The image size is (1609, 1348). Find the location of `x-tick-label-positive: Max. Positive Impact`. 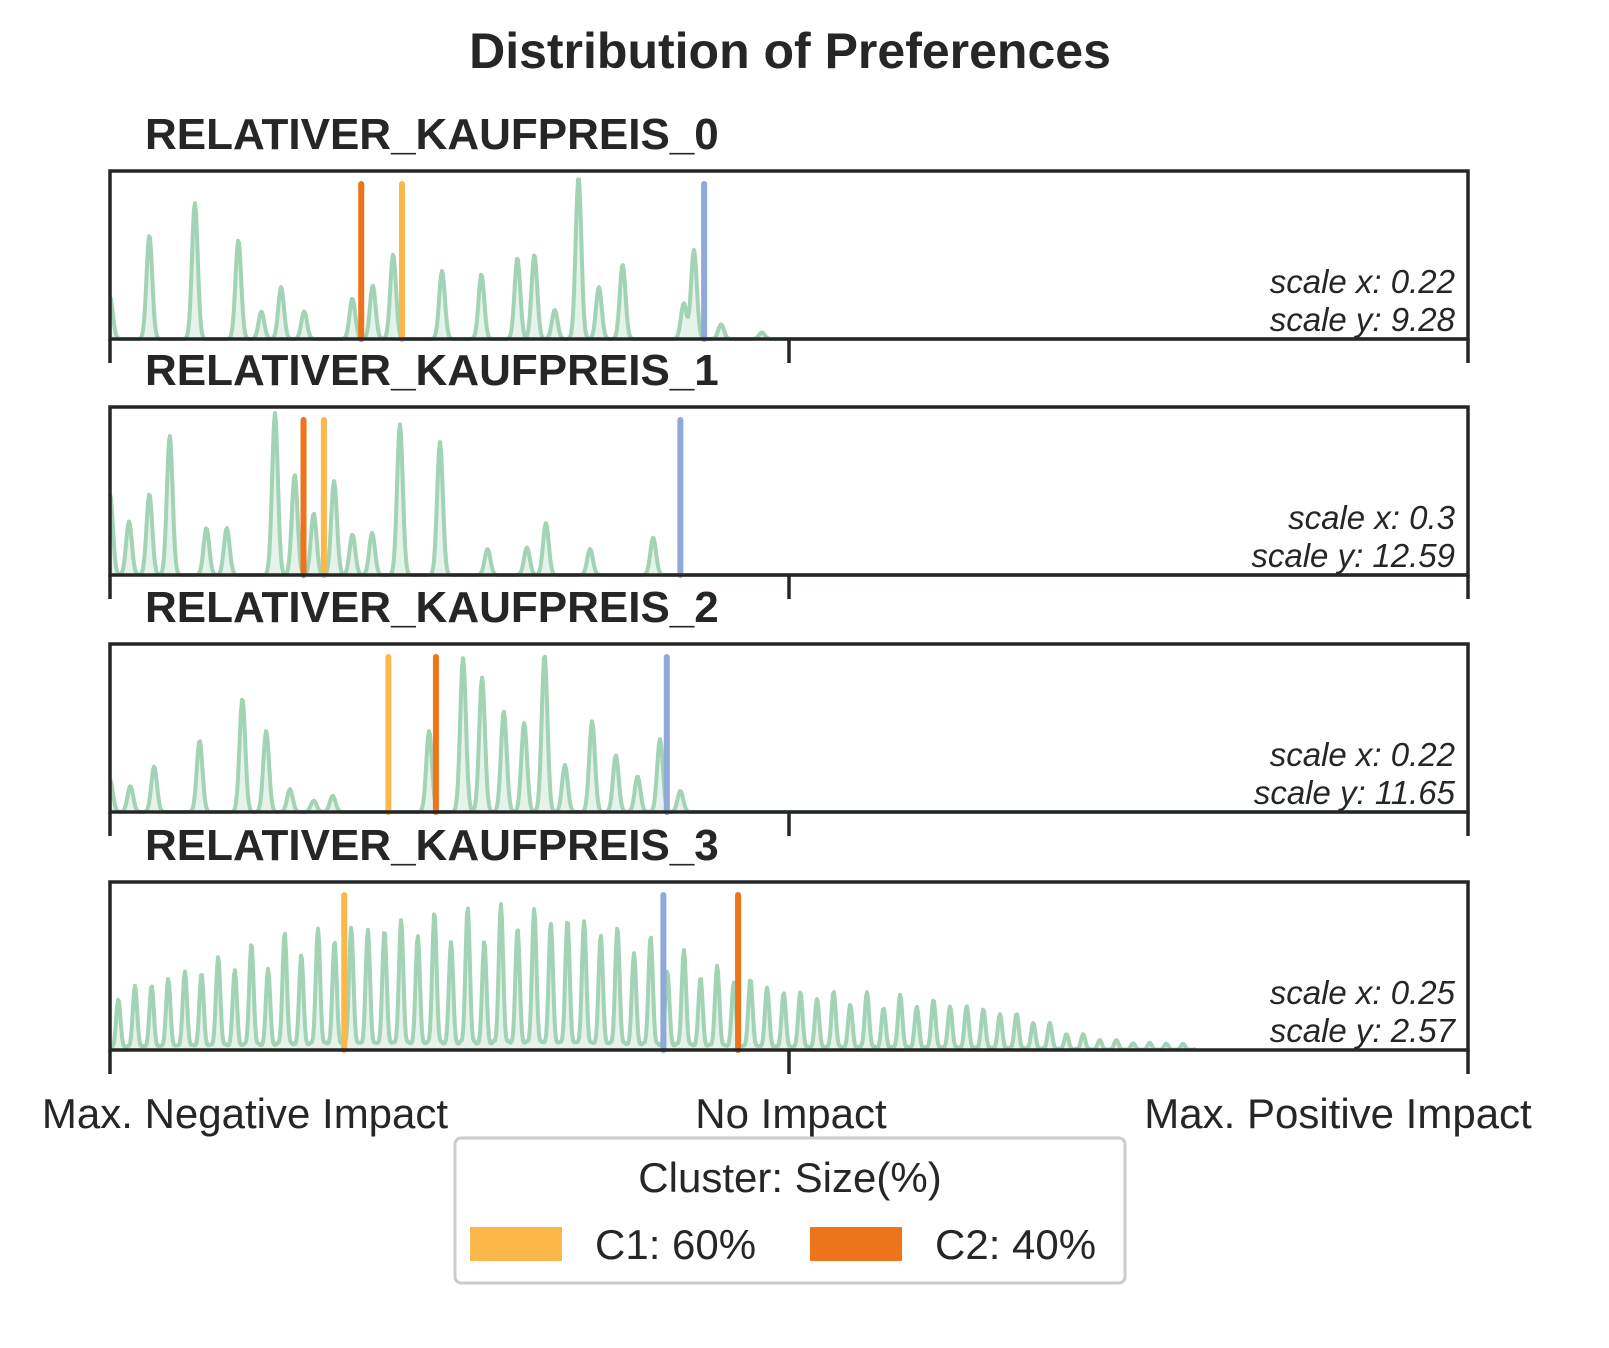

x-tick-label-positive: Max. Positive Impact is located at coordinates (1338, 1113).